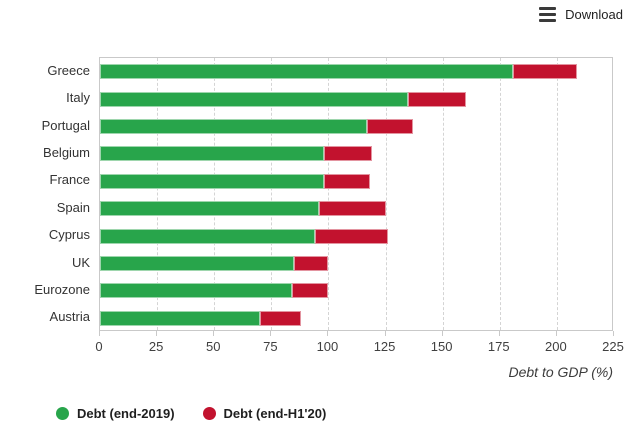 The width and height of the screenshot is (631, 442). I want to click on y-axis-label-portugal: Portugal, so click(65, 125).